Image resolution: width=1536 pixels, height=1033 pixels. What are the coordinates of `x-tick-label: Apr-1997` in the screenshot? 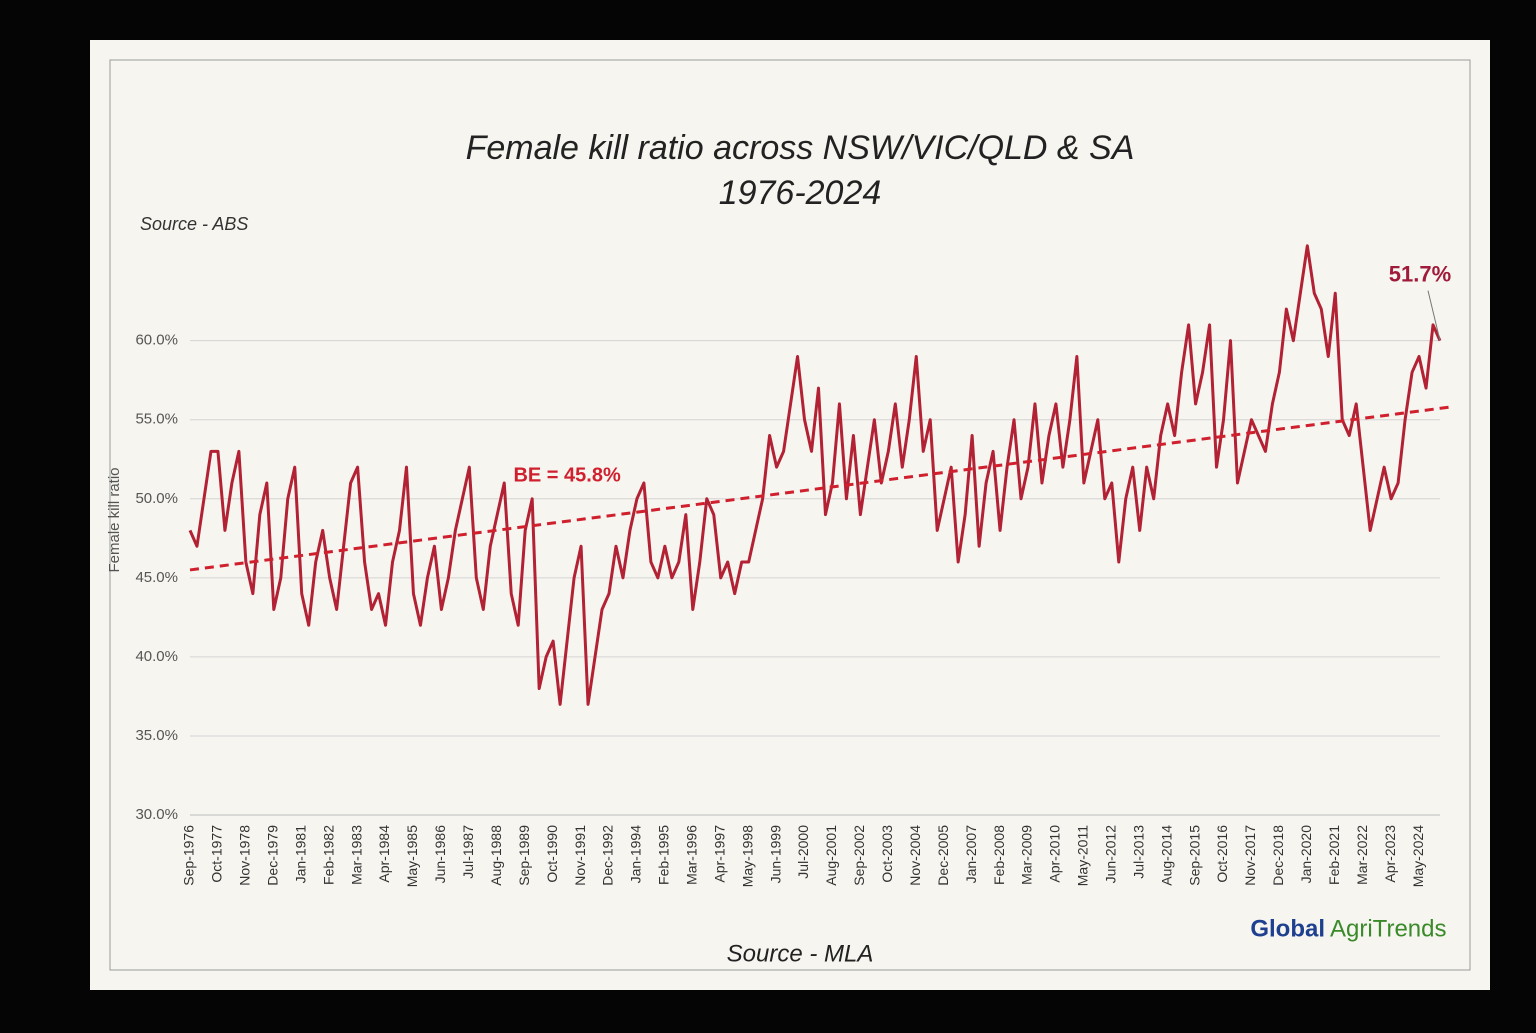 It's located at (719, 854).